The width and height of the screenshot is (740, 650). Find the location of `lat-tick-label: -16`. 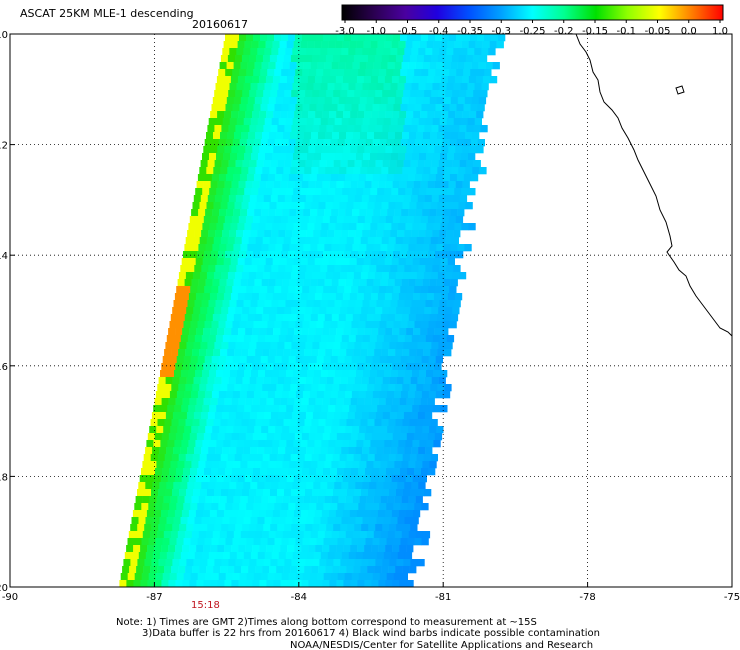

lat-tick-label: -16 is located at coordinates (4, 367).